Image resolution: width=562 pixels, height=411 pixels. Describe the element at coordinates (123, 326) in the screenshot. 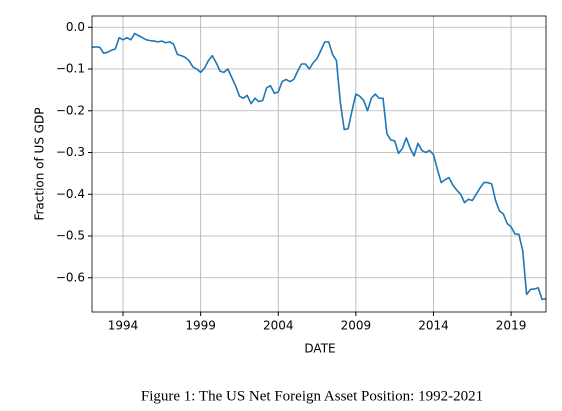

I see `x-tick-label: 1994` at that location.